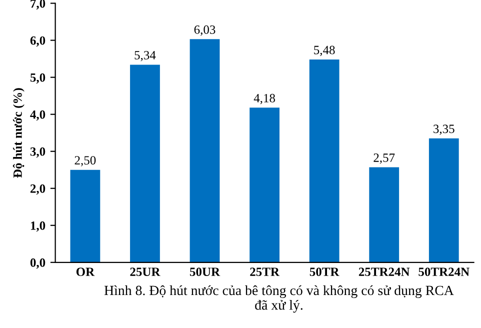  I want to click on data-label: 5,34, so click(145, 56).